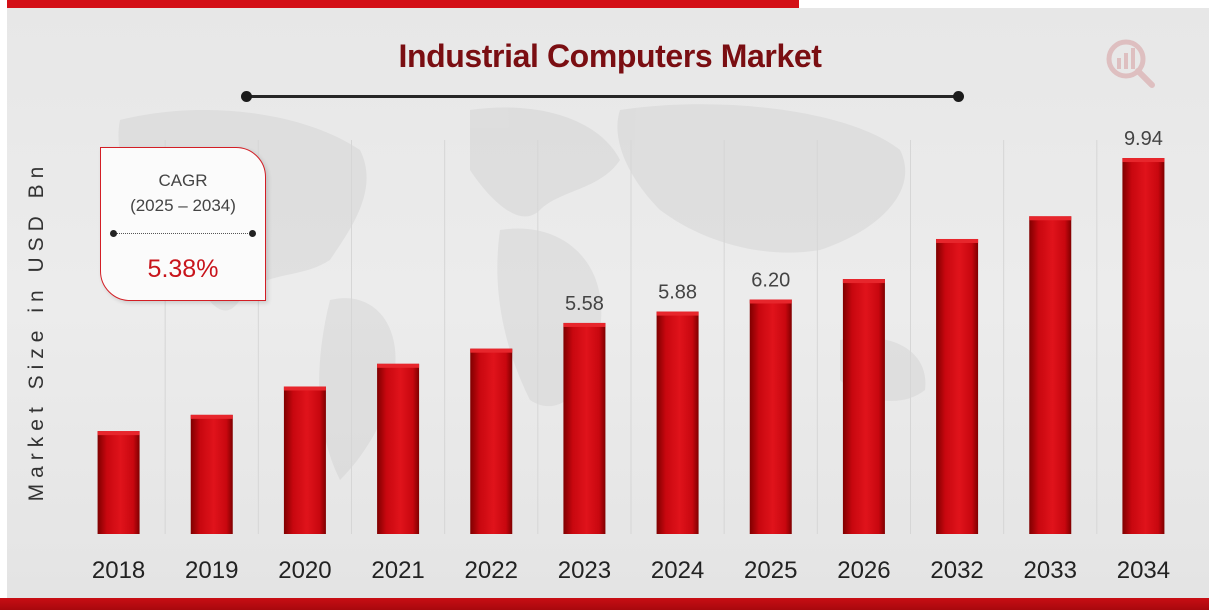 This screenshot has height=610, width=1209. What do you see at coordinates (1143, 570) in the screenshot?
I see `x-tick-label: 2034` at bounding box center [1143, 570].